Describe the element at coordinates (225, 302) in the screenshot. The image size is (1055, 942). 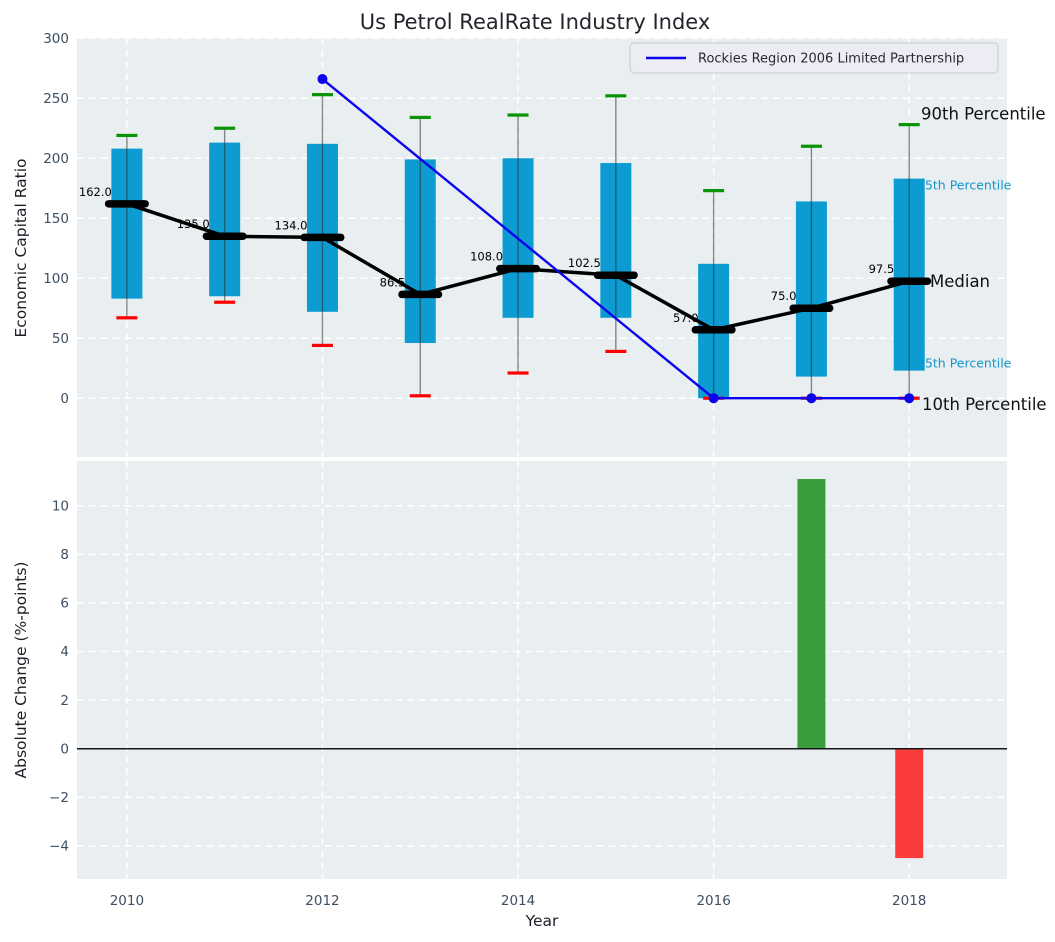
I see `p10-cap-2011` at that location.